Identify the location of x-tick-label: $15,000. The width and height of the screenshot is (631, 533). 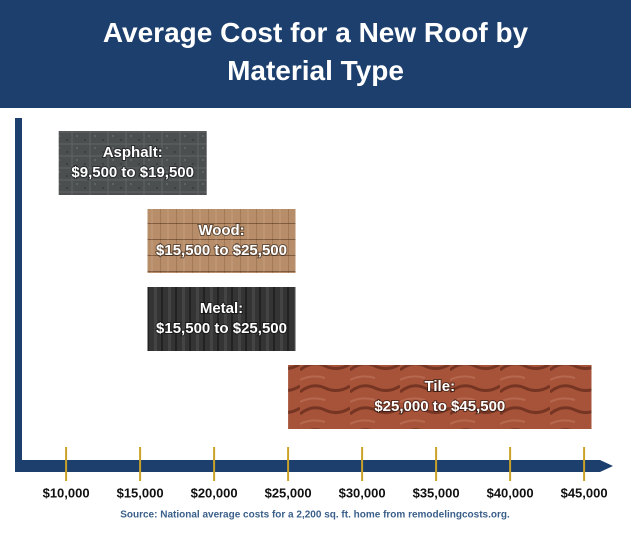
(140, 492).